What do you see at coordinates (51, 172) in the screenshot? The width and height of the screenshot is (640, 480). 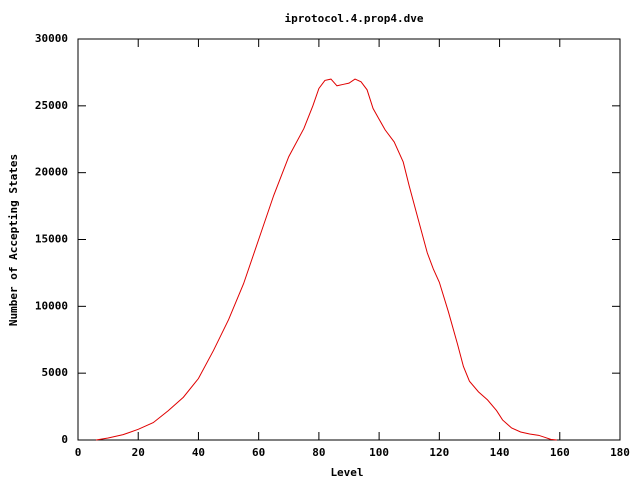 I see `y-tick-label: 20000` at bounding box center [51, 172].